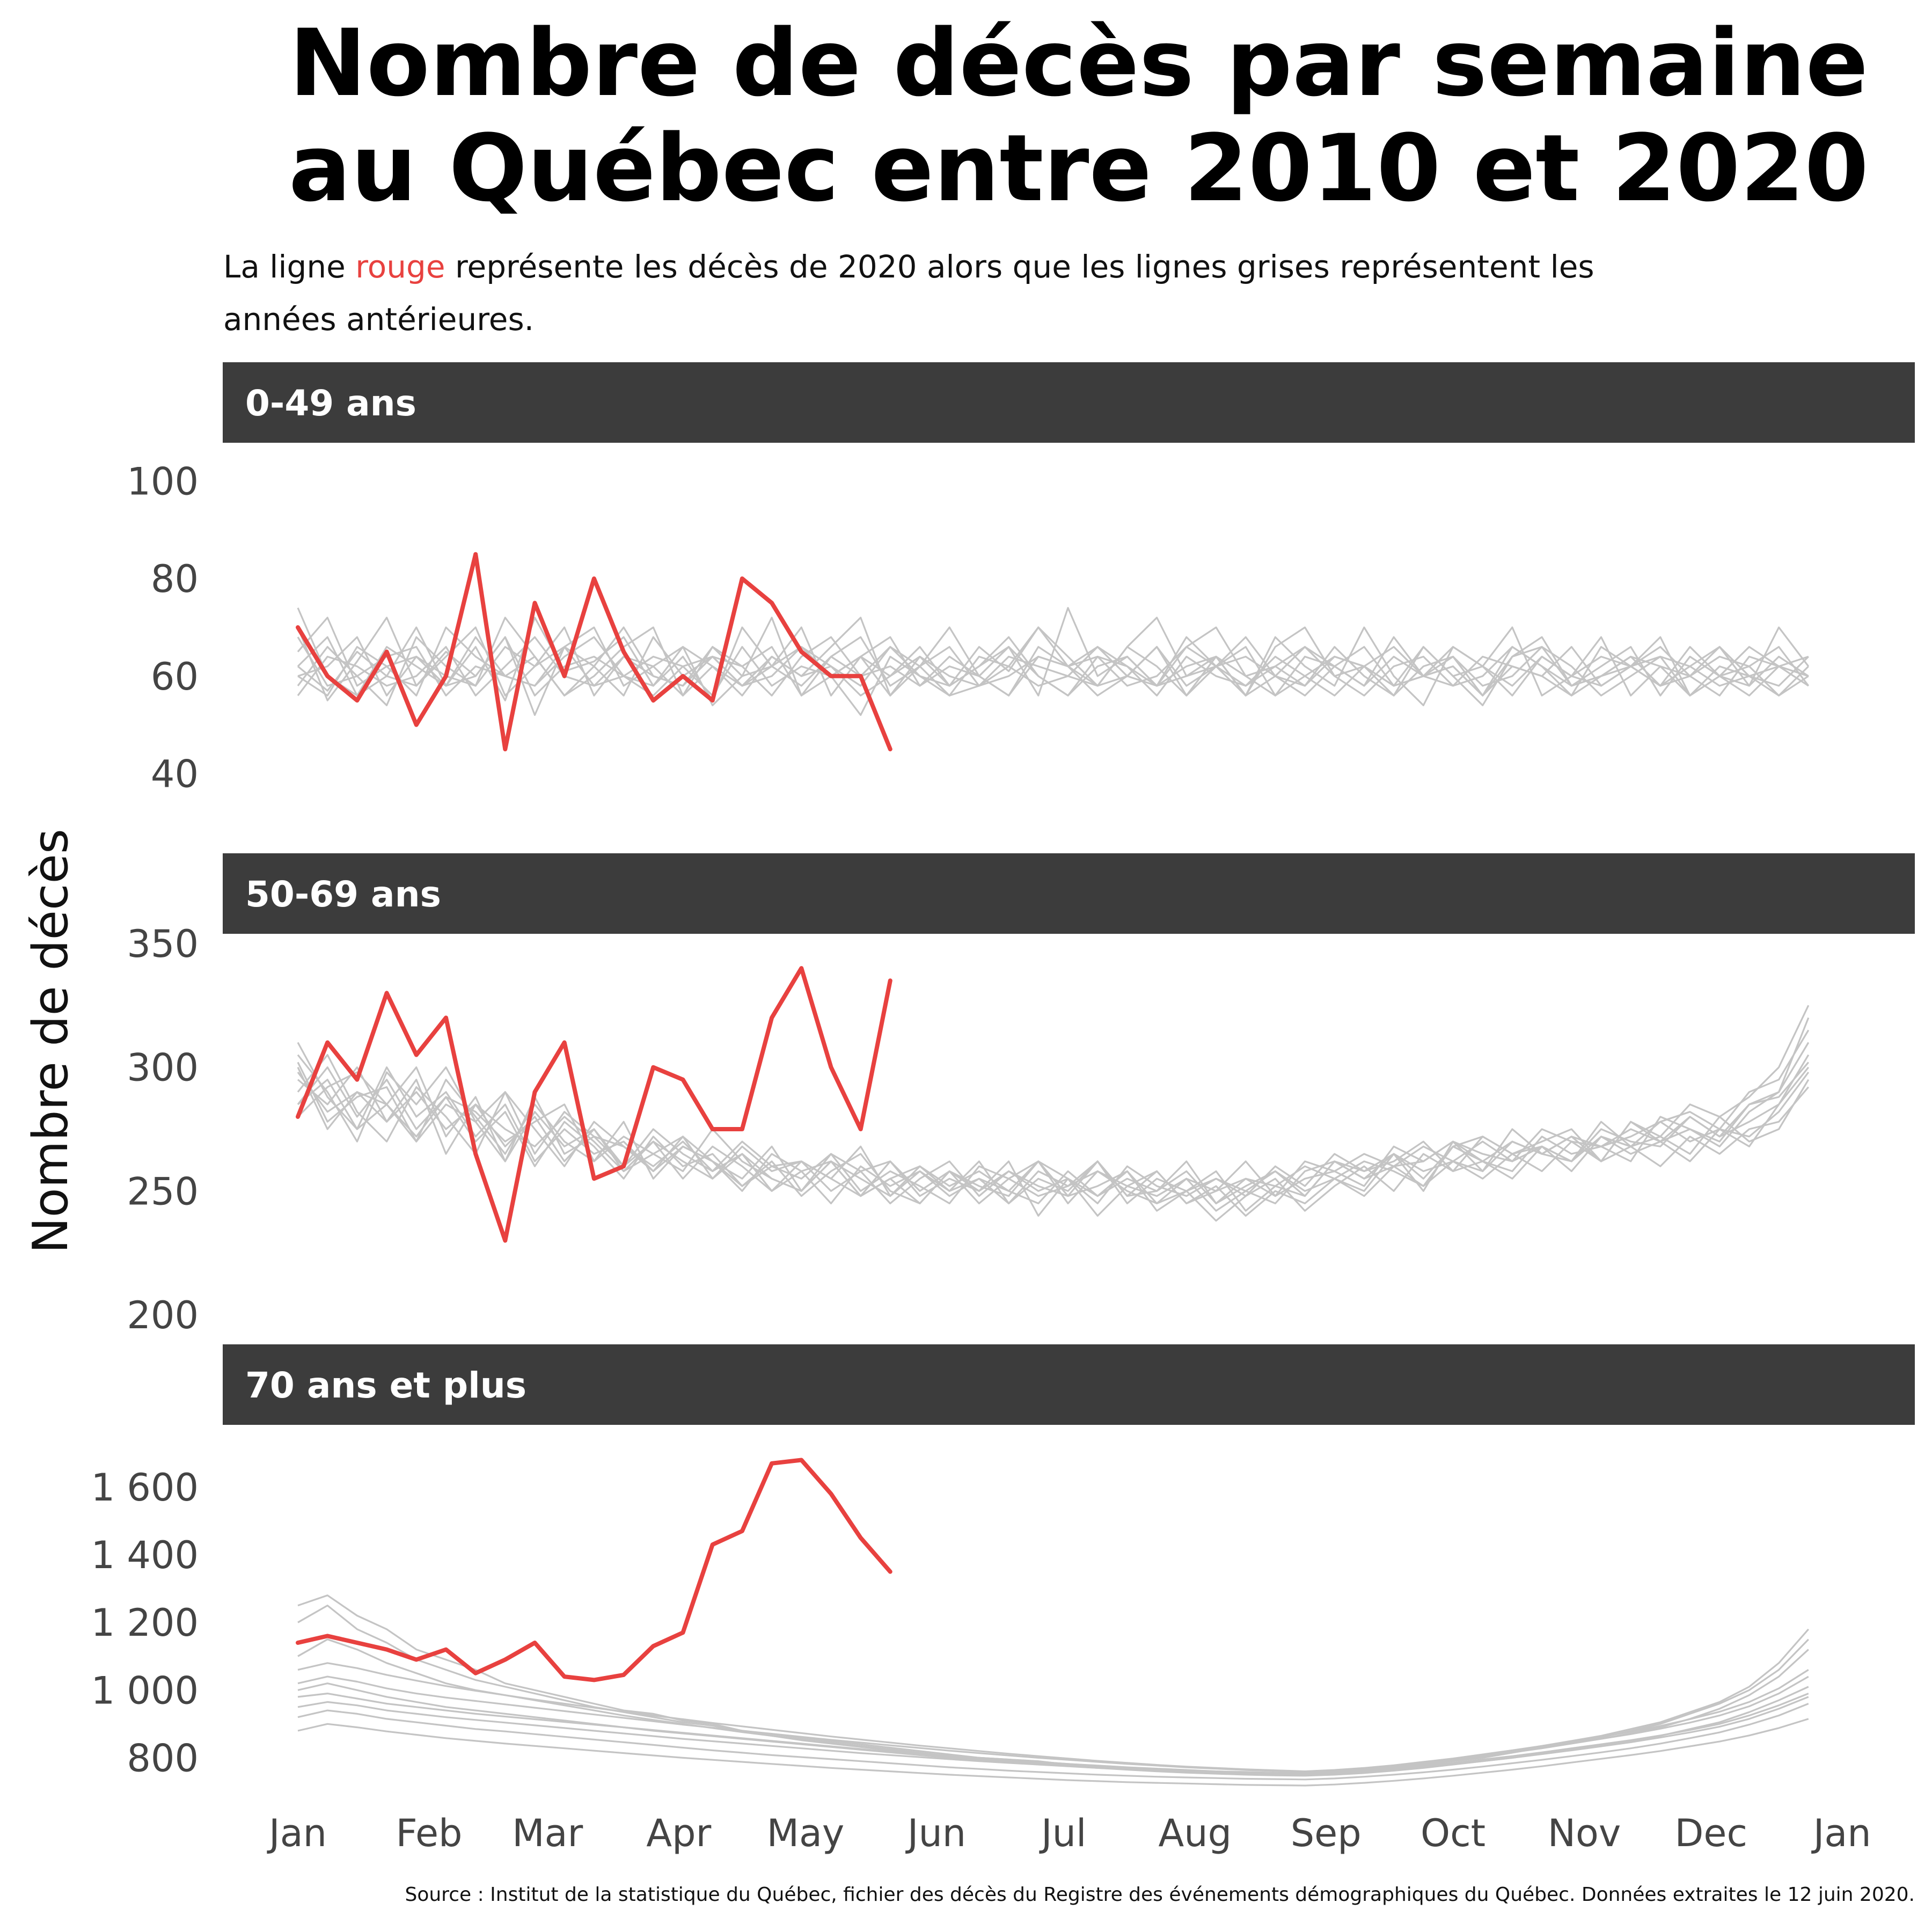 This screenshot has height=1932, width=1932. I want to click on facet-strip-label: 50-69 ans, so click(343, 894).